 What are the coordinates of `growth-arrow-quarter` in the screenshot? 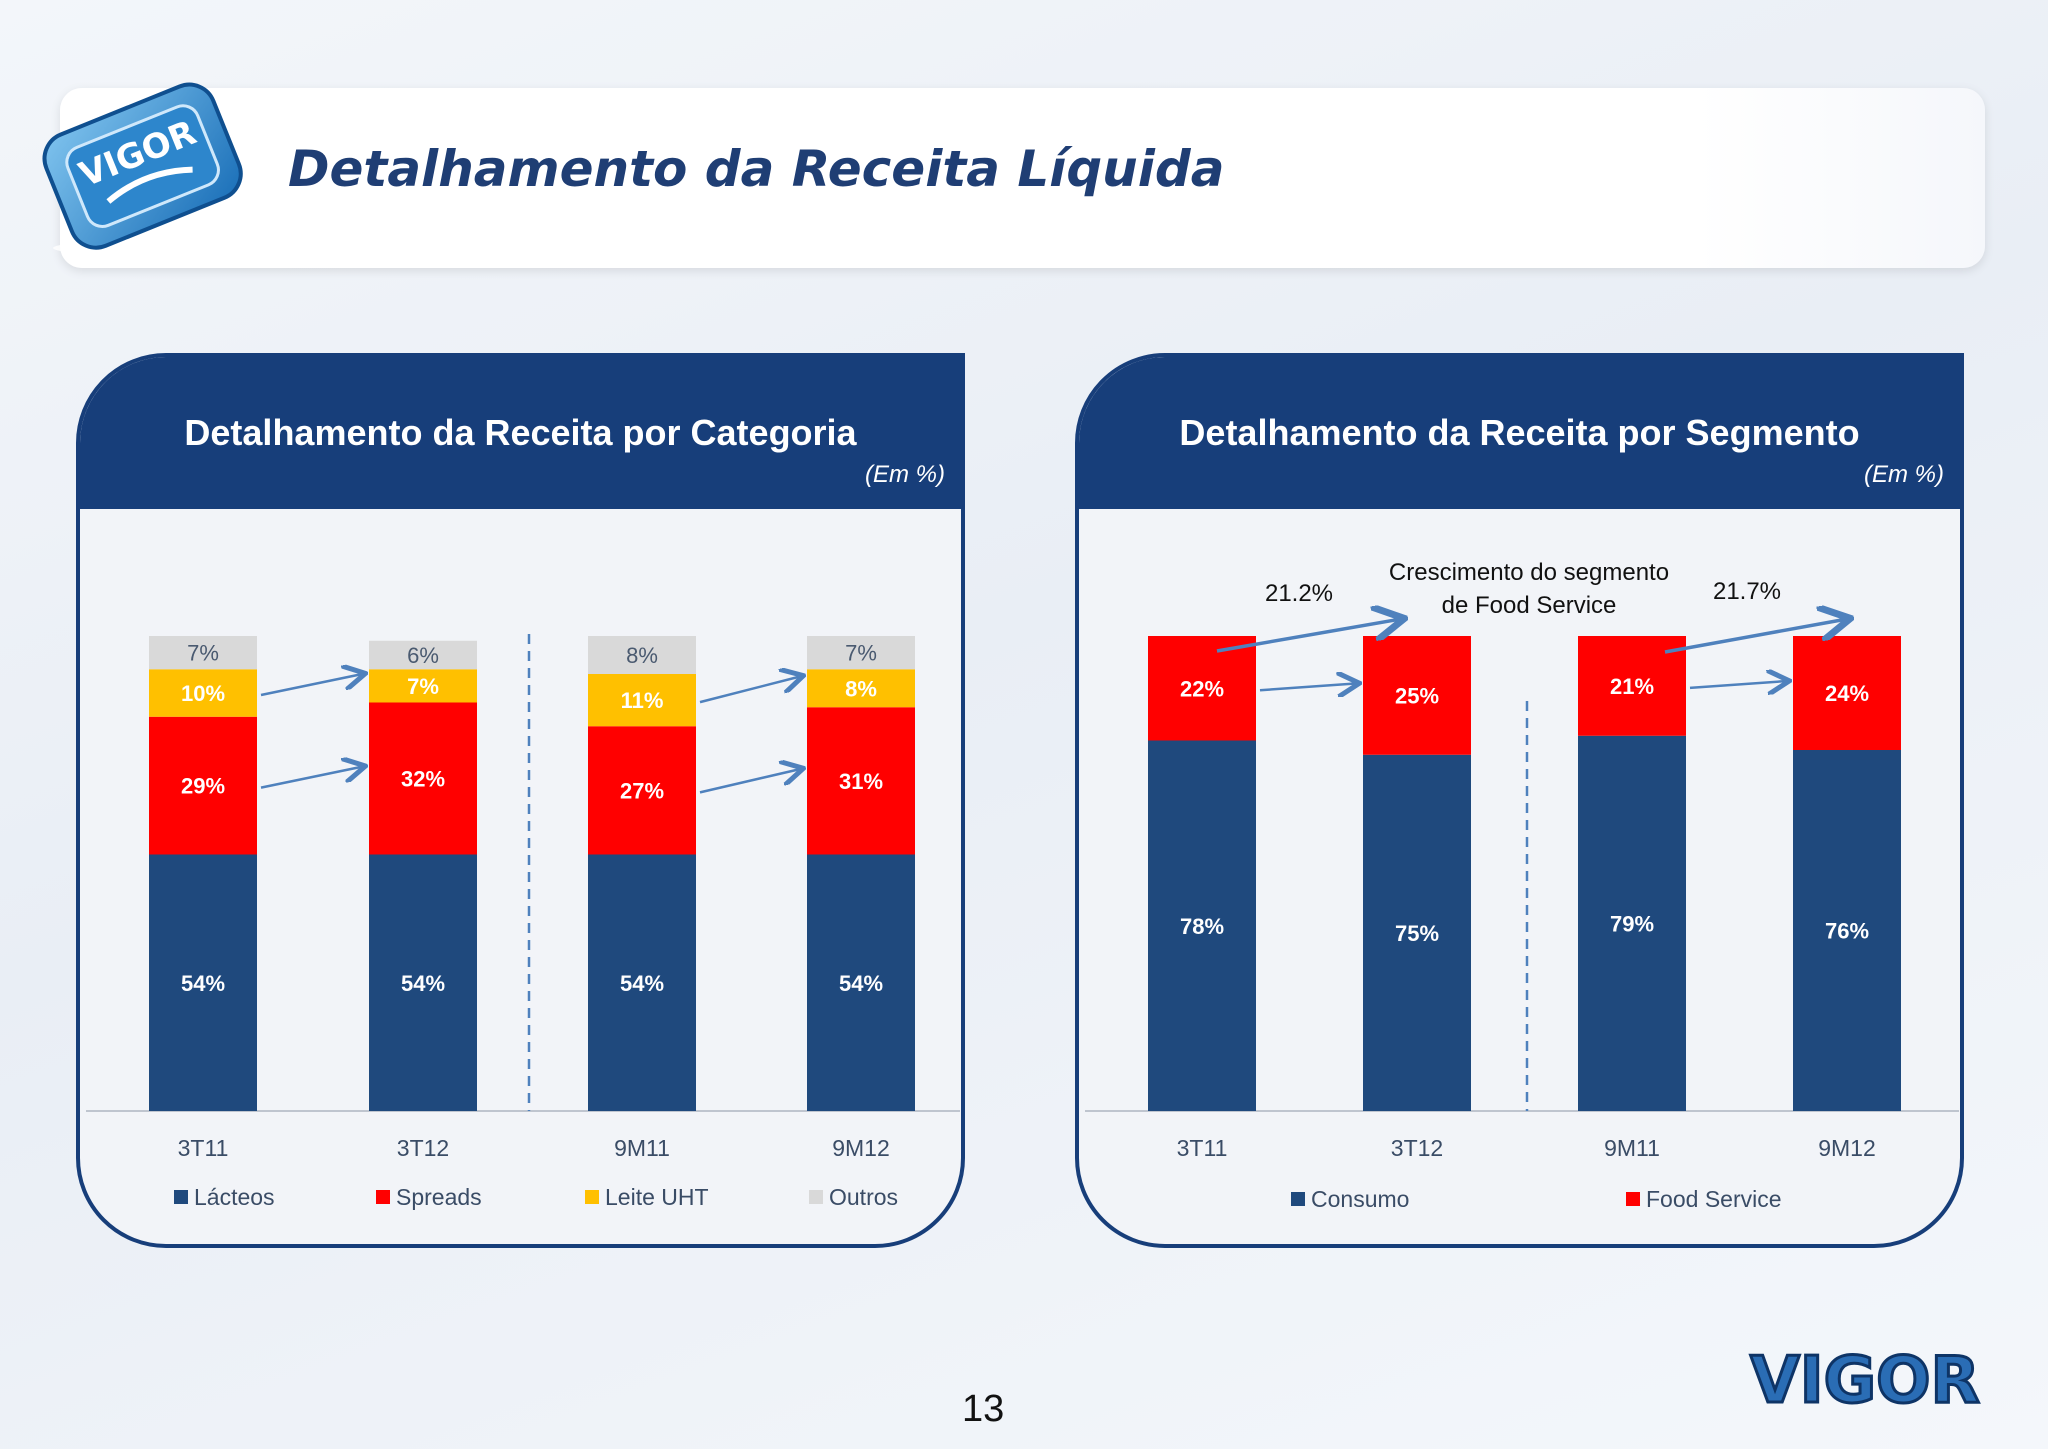 It's located at (1308, 636).